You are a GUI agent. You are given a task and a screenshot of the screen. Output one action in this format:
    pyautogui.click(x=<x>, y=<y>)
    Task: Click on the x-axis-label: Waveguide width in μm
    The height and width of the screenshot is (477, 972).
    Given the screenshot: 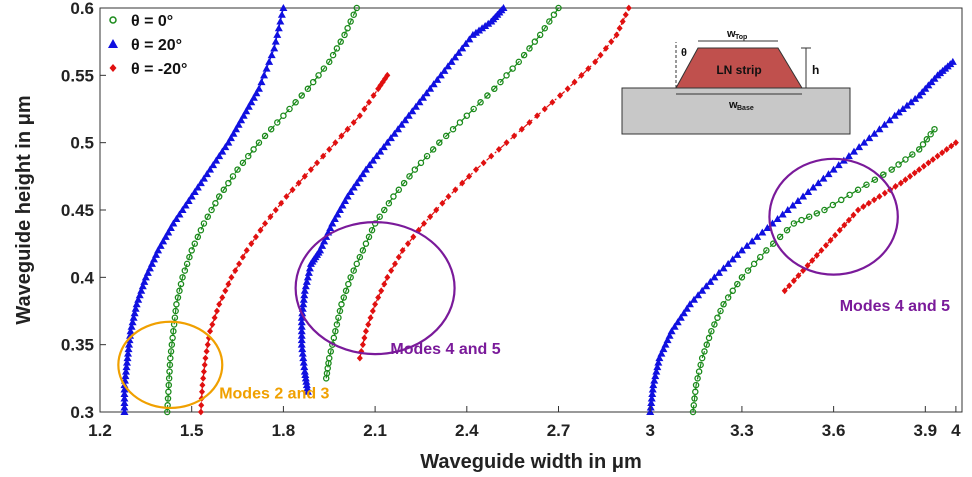 What is the action you would take?
    pyautogui.click(x=531, y=462)
    